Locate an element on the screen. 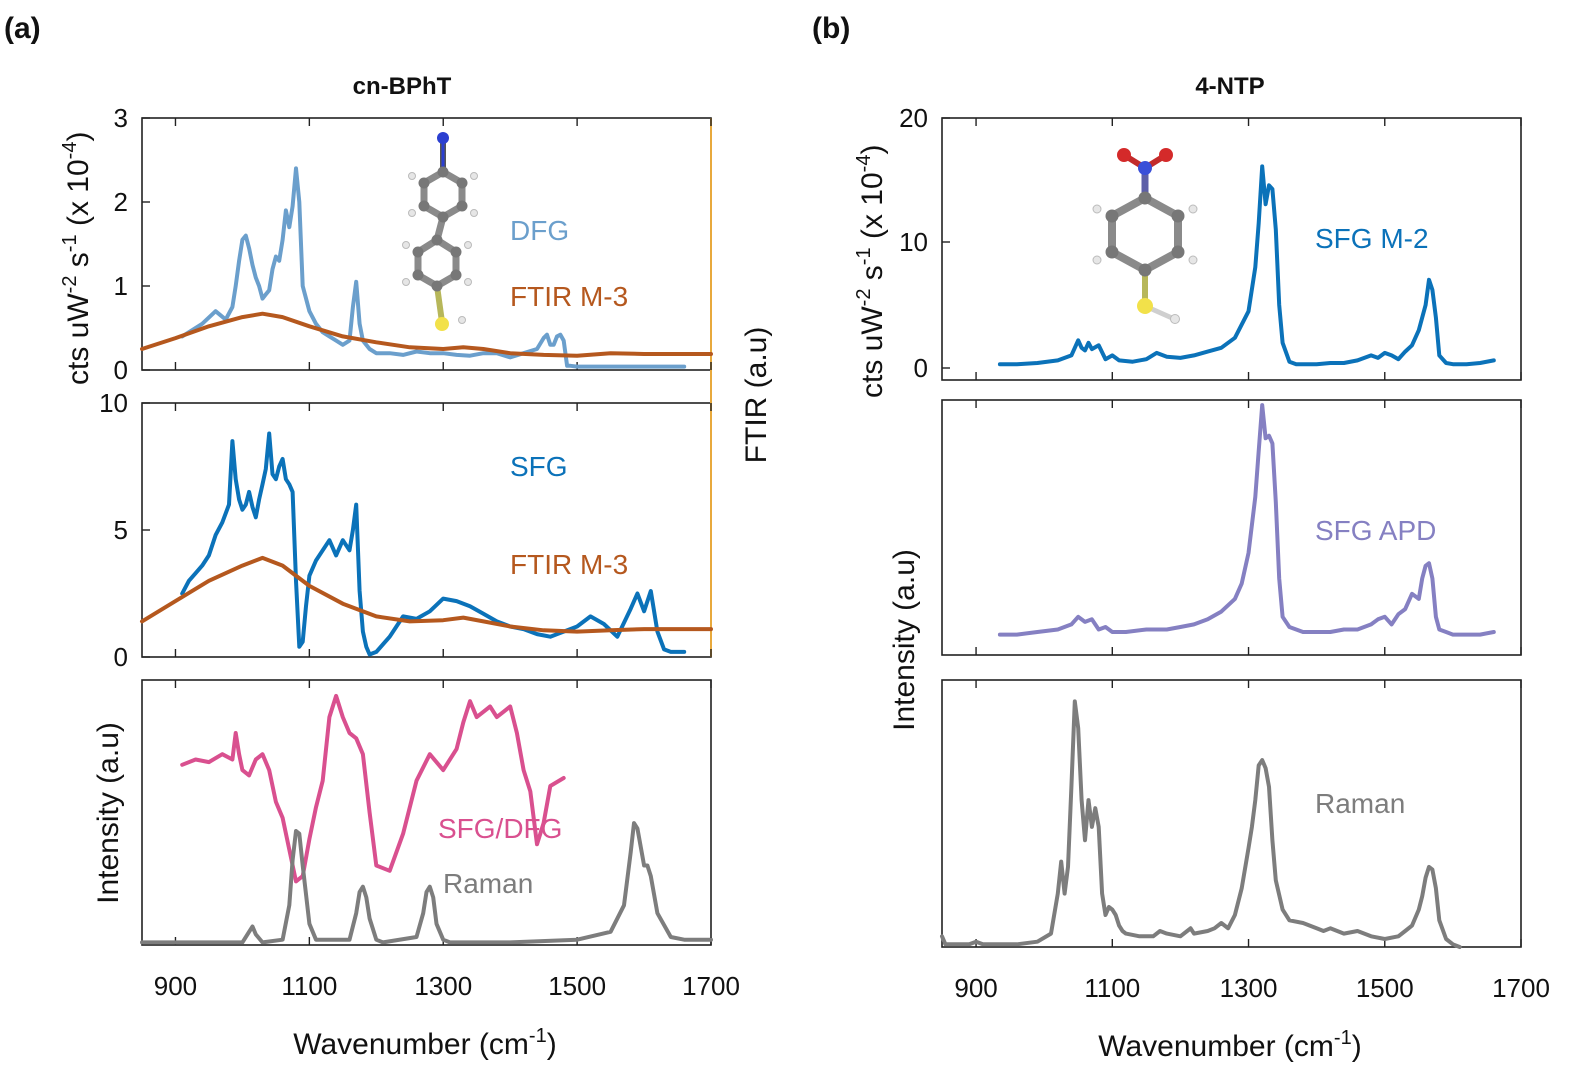 The height and width of the screenshot is (1084, 1591). label-ftir-a1: FTIR M-3 is located at coordinates (569, 296).